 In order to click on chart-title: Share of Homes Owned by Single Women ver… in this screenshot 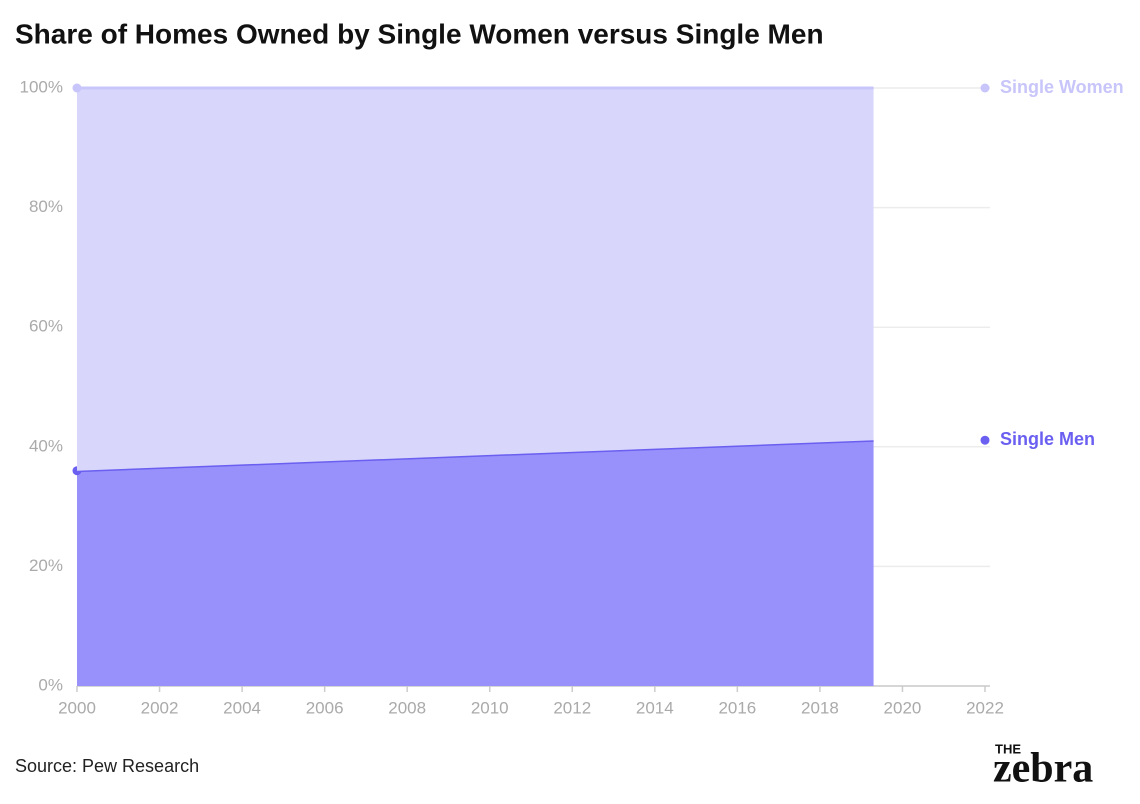, I will do `click(419, 33)`.